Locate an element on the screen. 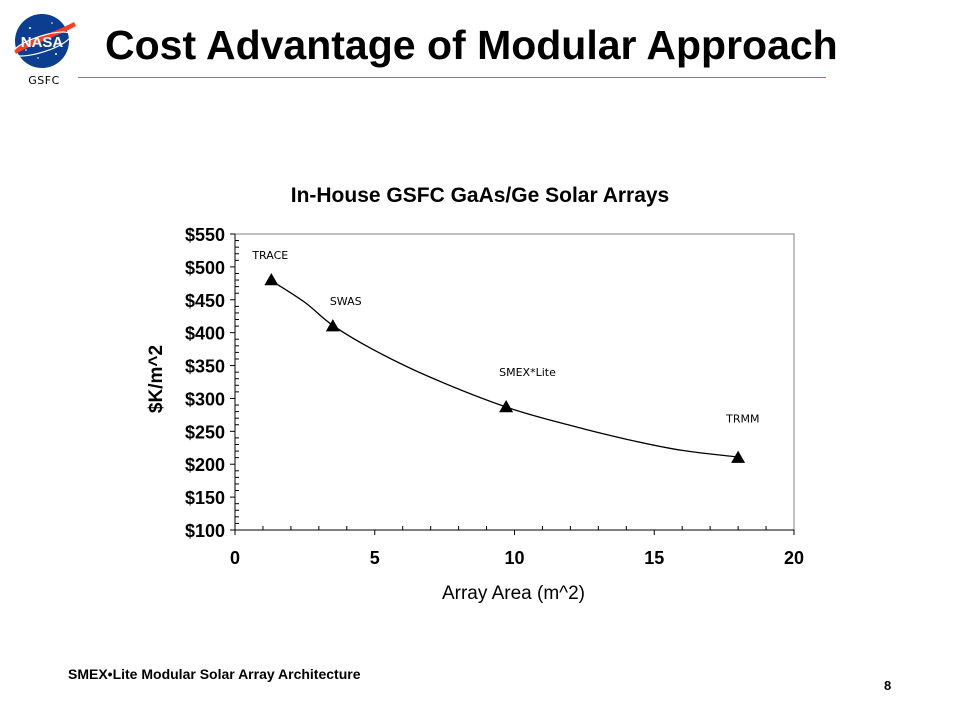  y-tick-label: $300 is located at coordinates (205, 399).